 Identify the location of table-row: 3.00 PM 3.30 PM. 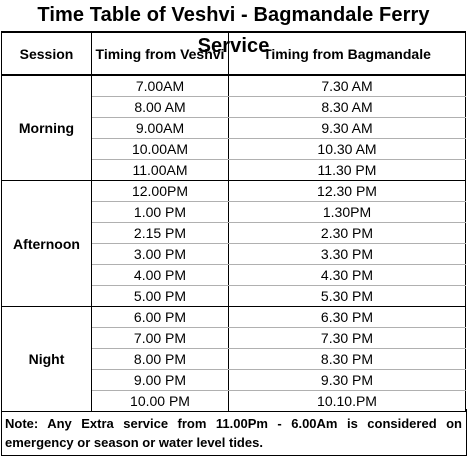
(234, 254).